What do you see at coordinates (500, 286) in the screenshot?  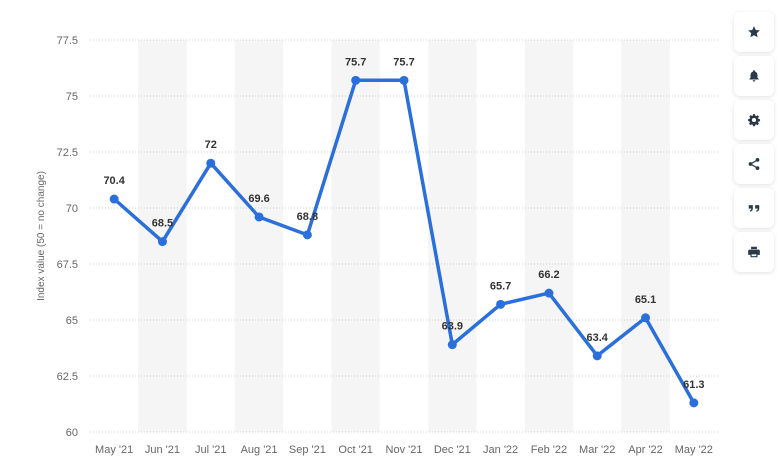 I see `data-label: 65.7` at bounding box center [500, 286].